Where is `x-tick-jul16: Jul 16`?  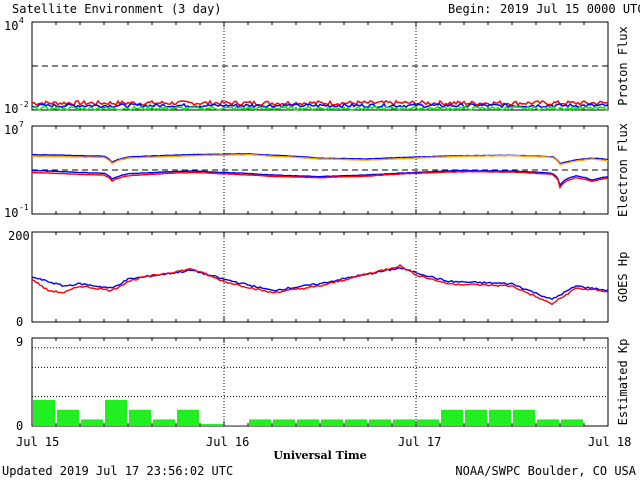 x-tick-jul16: Jul 16 is located at coordinates (227, 442).